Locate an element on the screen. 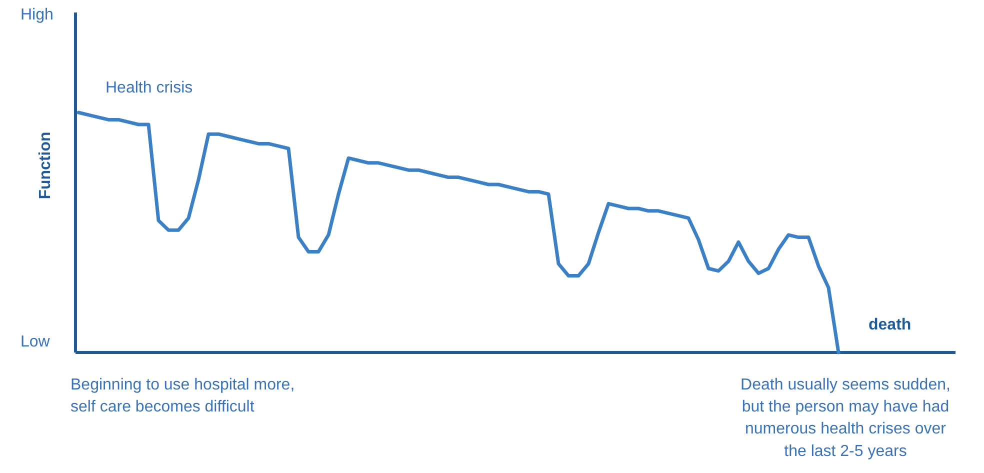  text: death is located at coordinates (890, 325).